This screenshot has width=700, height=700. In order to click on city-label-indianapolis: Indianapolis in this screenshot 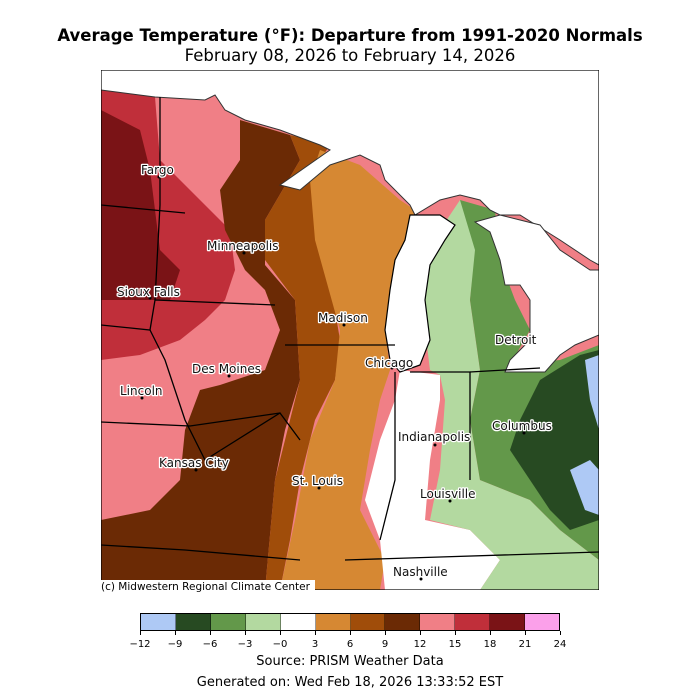, I will do `click(434, 437)`.